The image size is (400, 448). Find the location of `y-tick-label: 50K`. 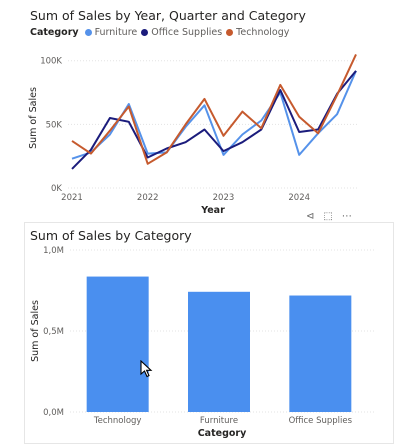

y-tick-label: 50K is located at coordinates (54, 125).